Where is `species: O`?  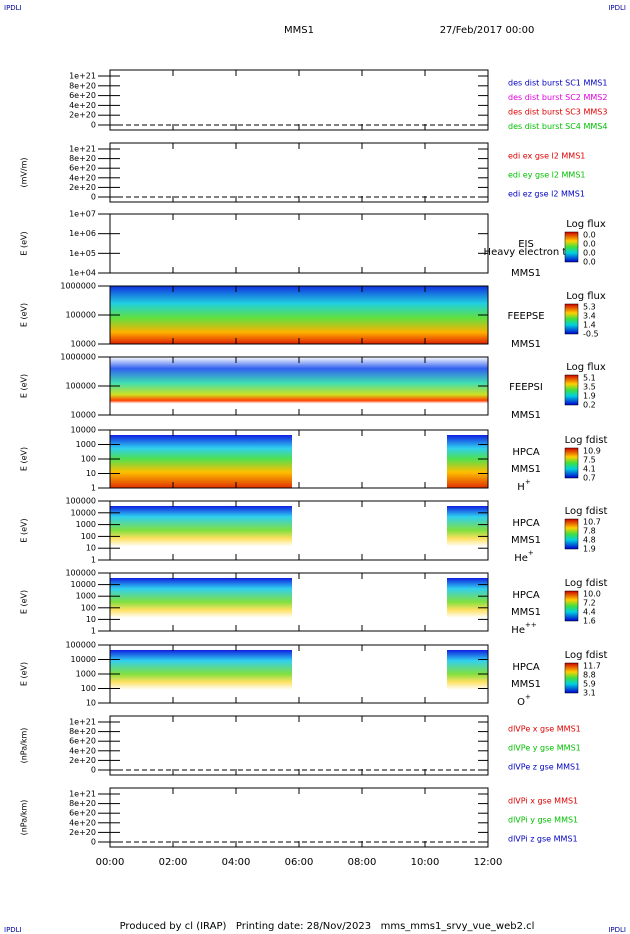 species: O is located at coordinates (521, 702).